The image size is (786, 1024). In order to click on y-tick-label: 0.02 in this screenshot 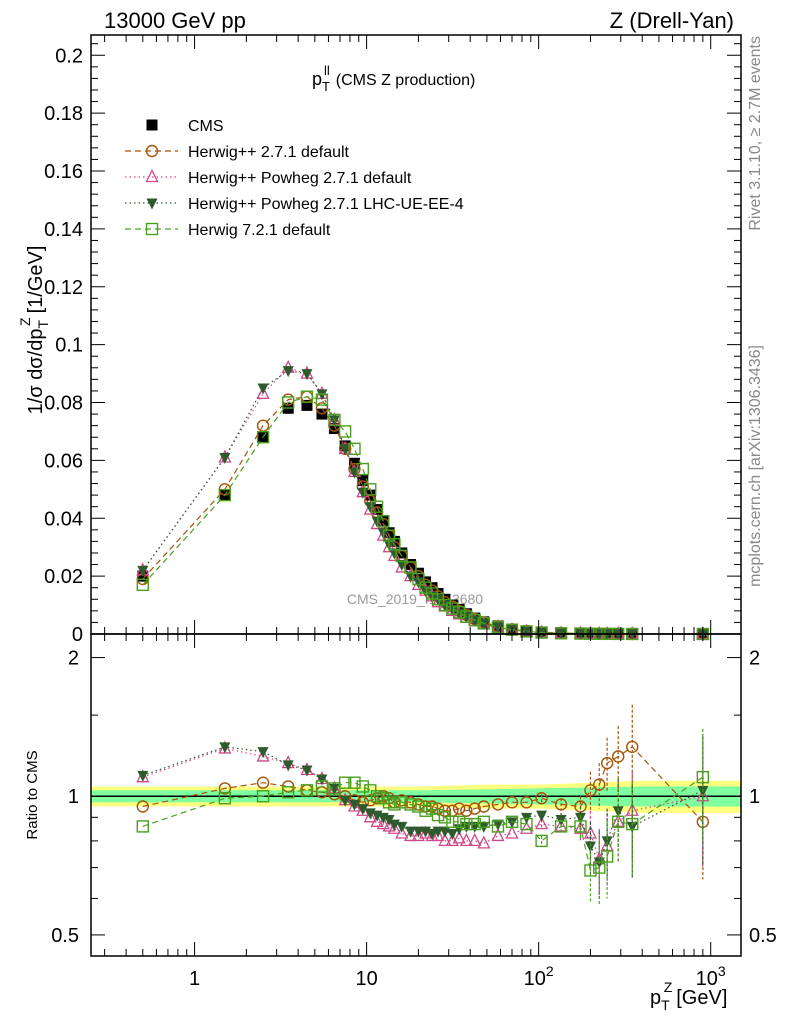, I will do `click(63, 577)`.